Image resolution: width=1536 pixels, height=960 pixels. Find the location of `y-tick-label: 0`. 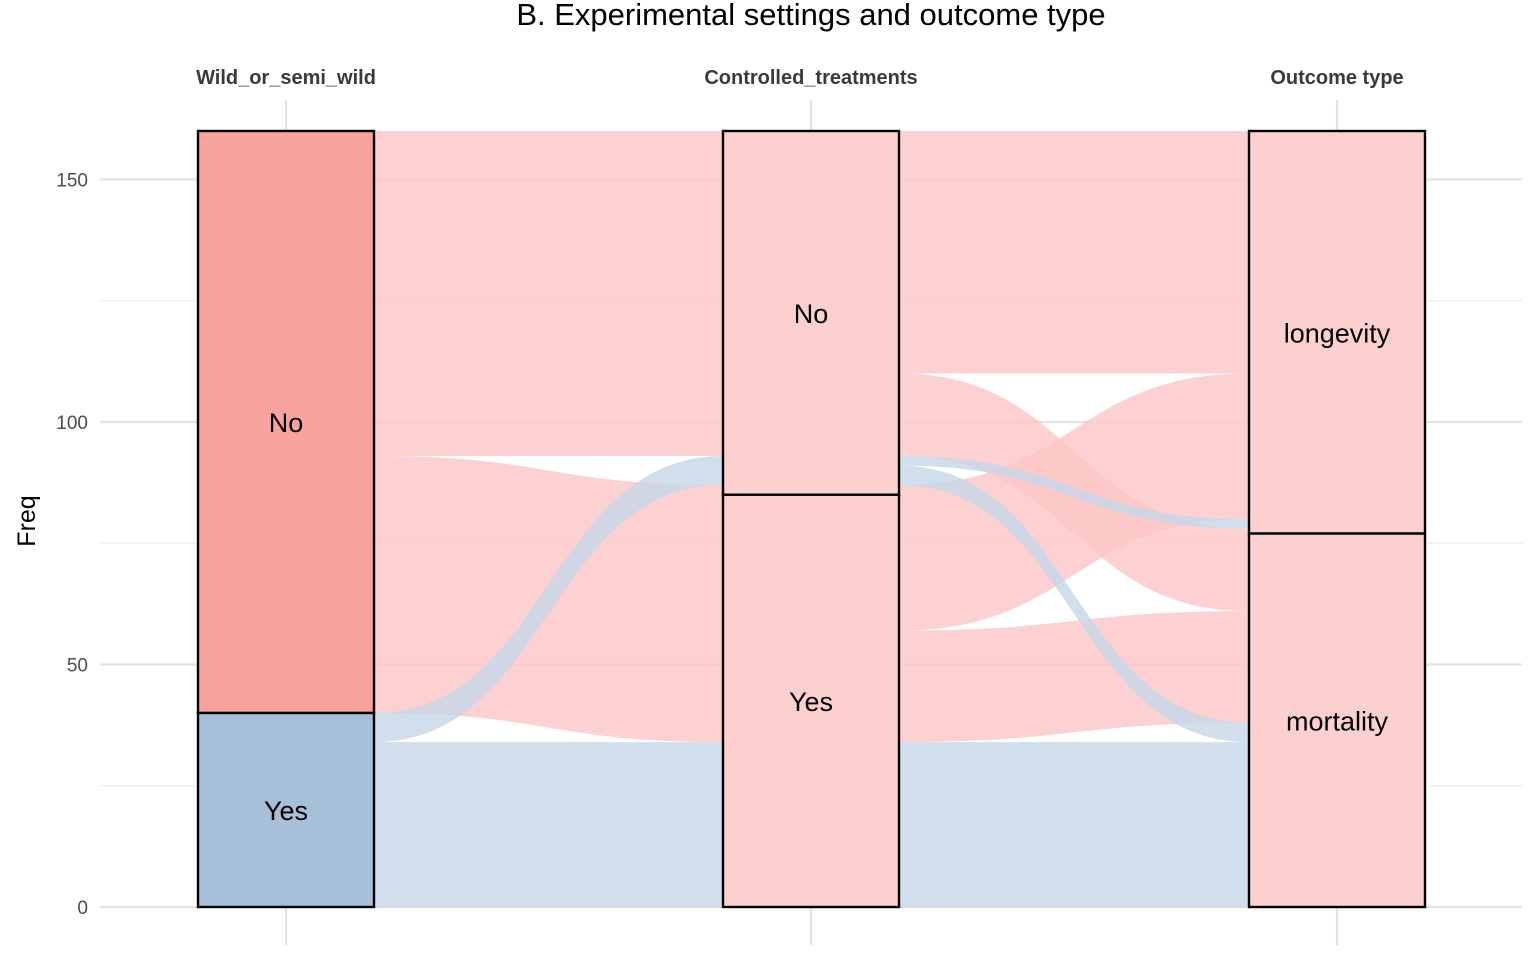

y-tick-label: 0 is located at coordinates (82, 908).